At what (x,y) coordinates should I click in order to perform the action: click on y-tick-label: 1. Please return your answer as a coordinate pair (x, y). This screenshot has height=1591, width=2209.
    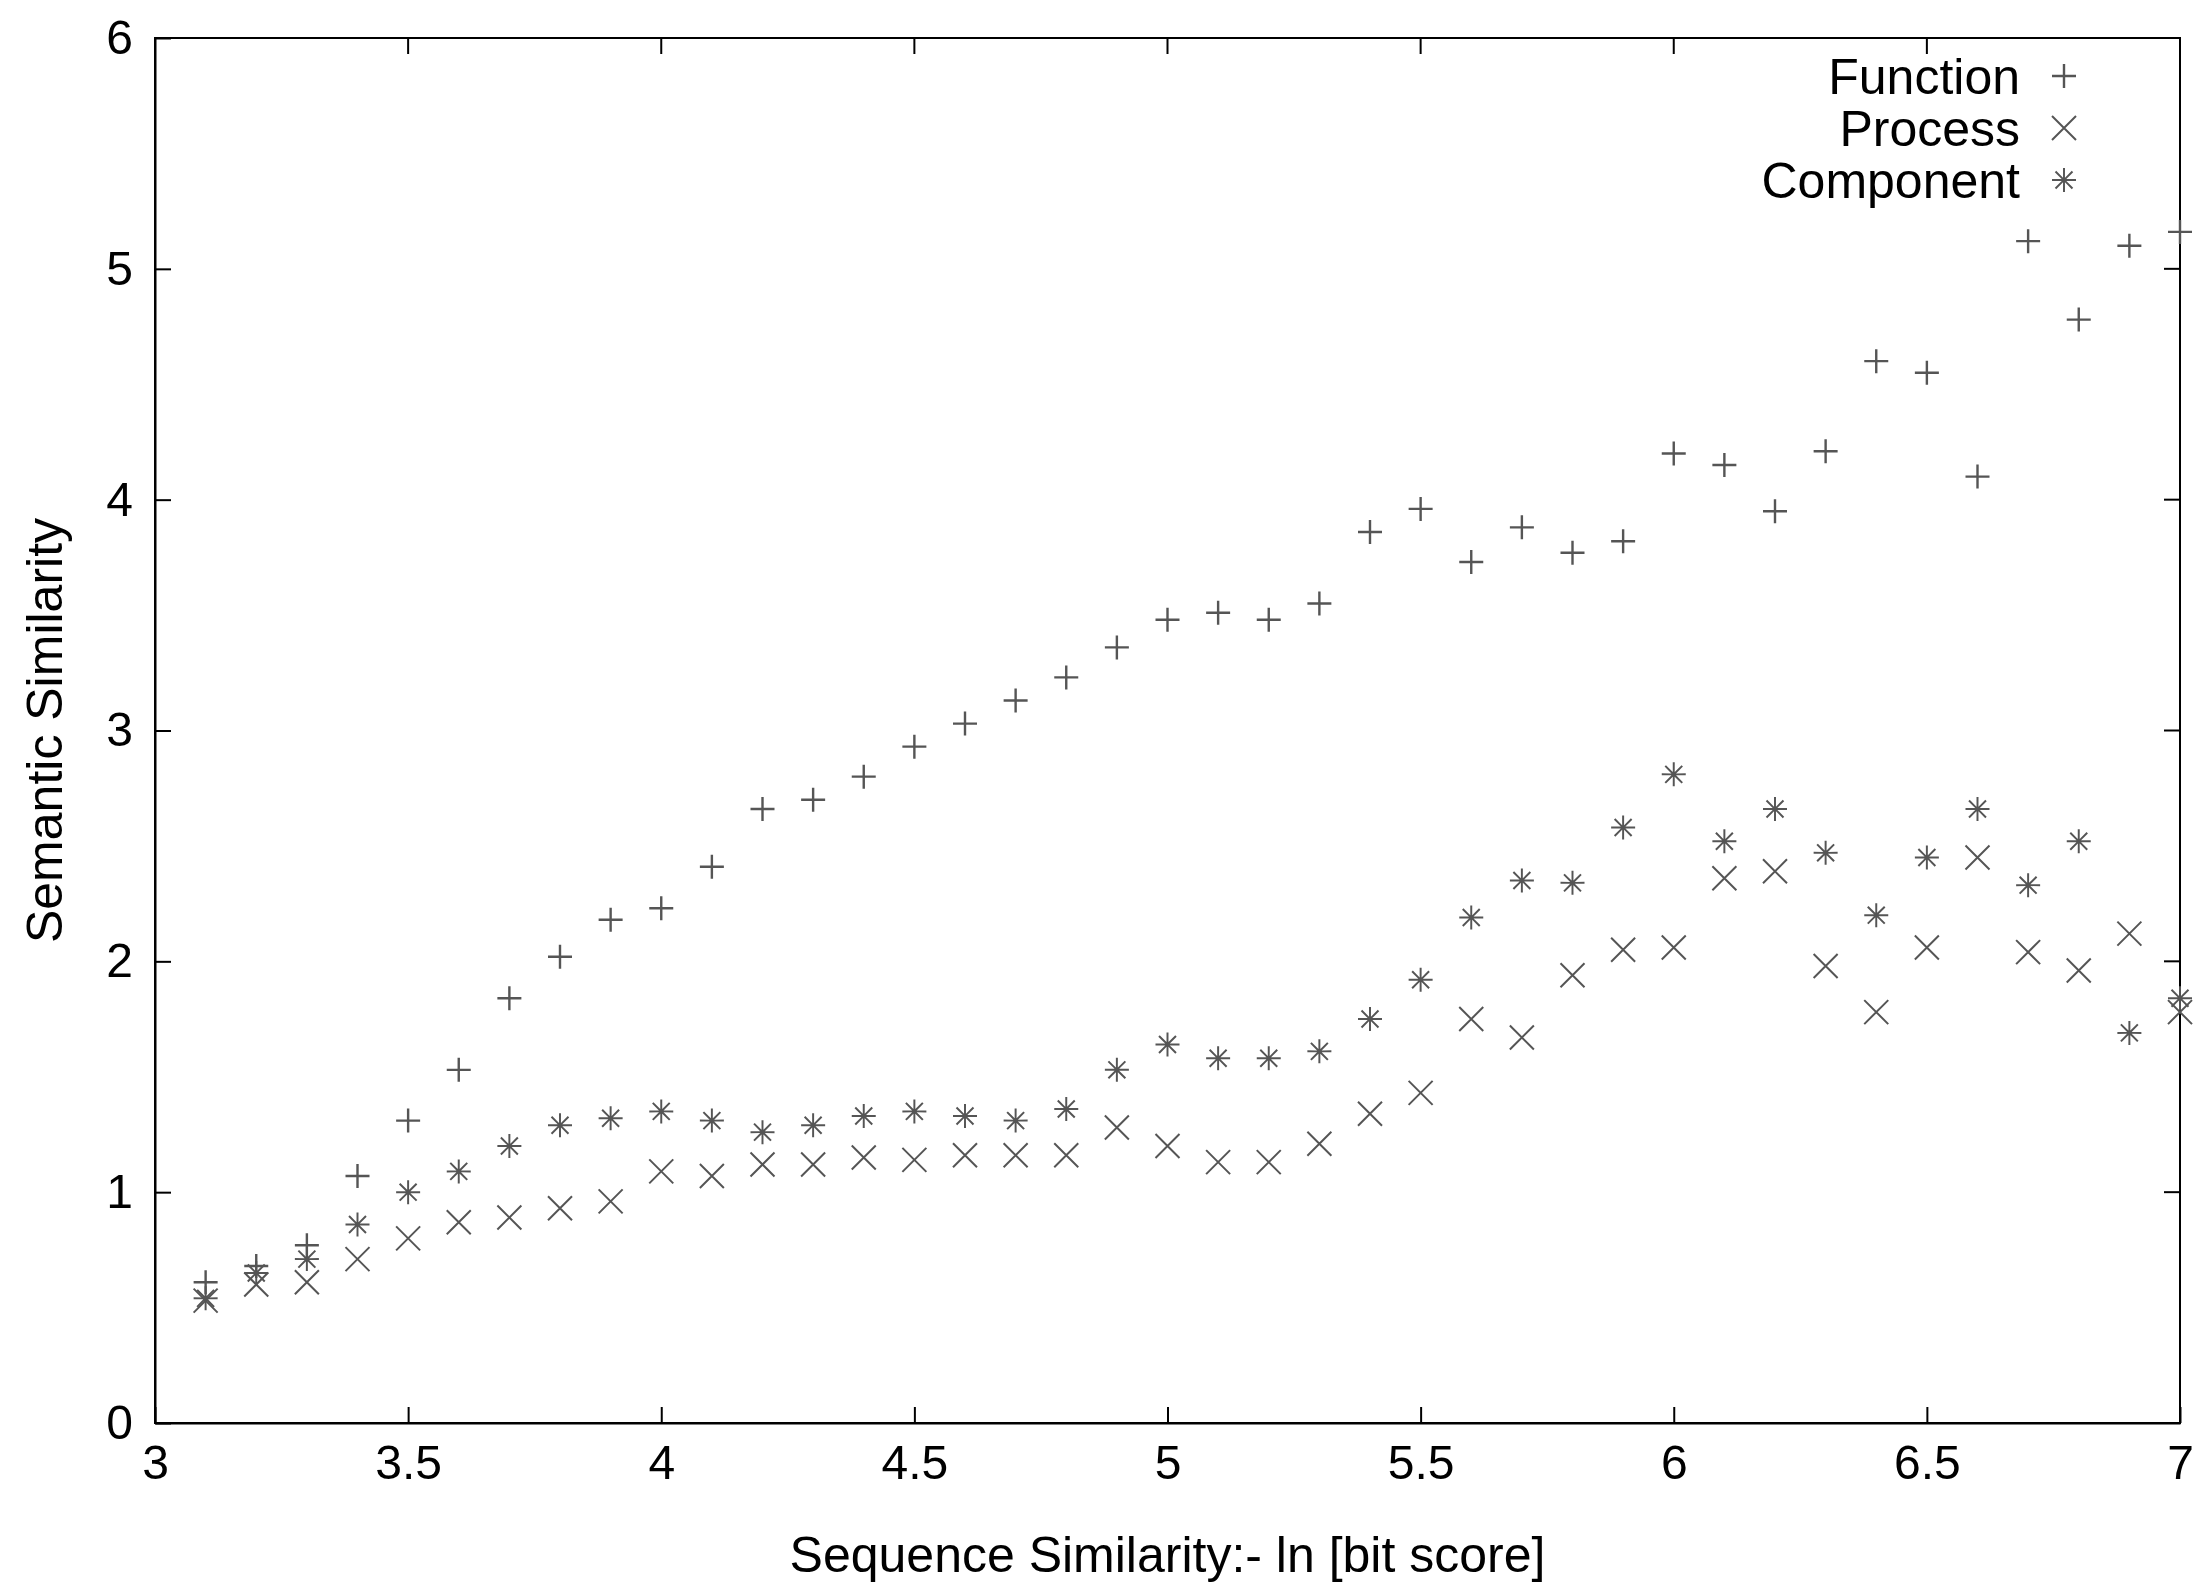
    Looking at the image, I should click on (119, 1192).